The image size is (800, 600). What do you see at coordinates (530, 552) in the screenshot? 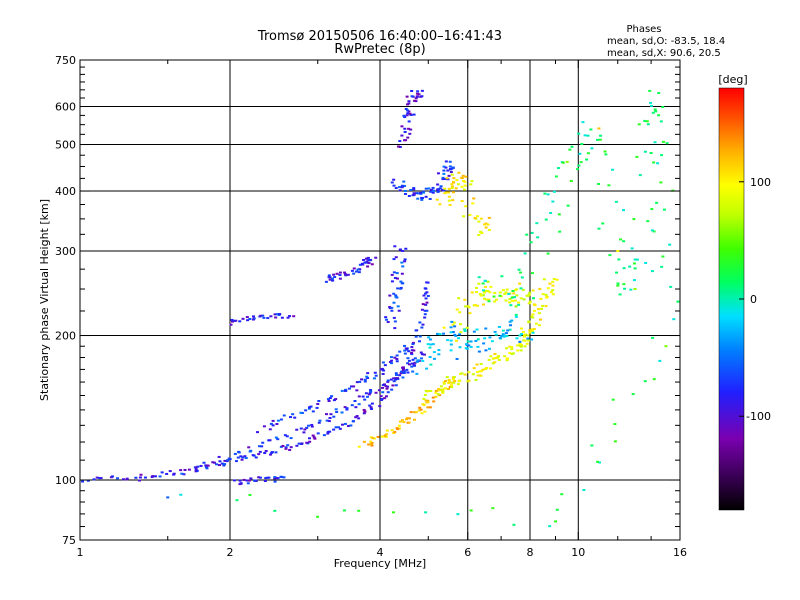
I see `x-tick-label: 8` at bounding box center [530, 552].